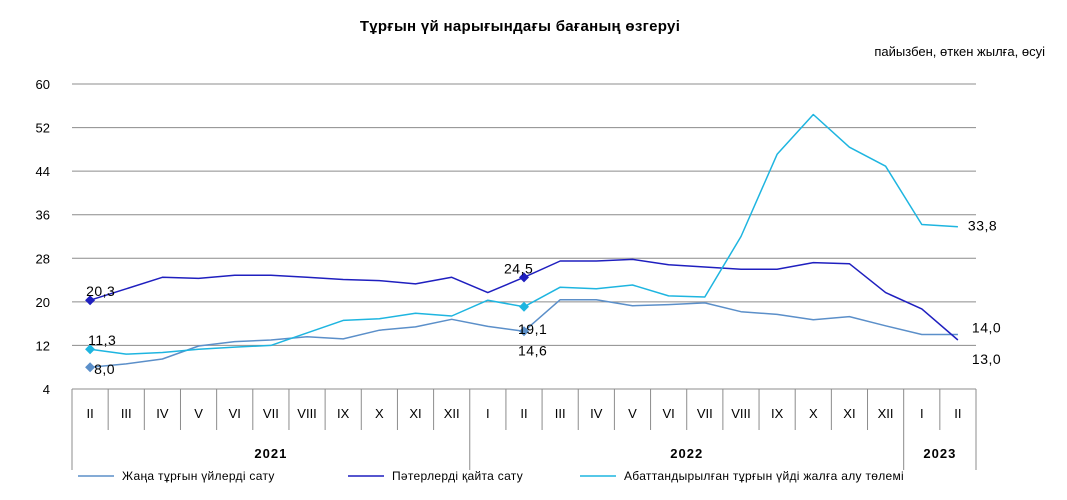 This screenshot has width=1067, height=500. I want to click on y-tick-label: 52, so click(43, 128).